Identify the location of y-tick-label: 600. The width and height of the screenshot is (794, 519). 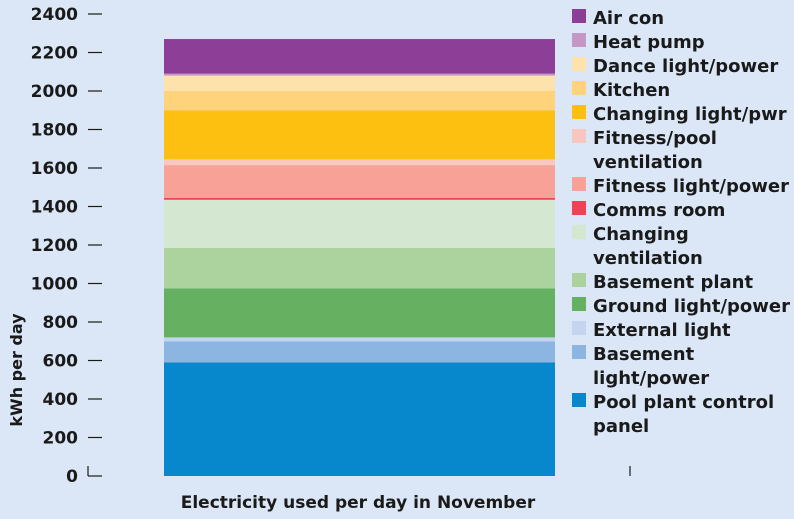
(61, 362).